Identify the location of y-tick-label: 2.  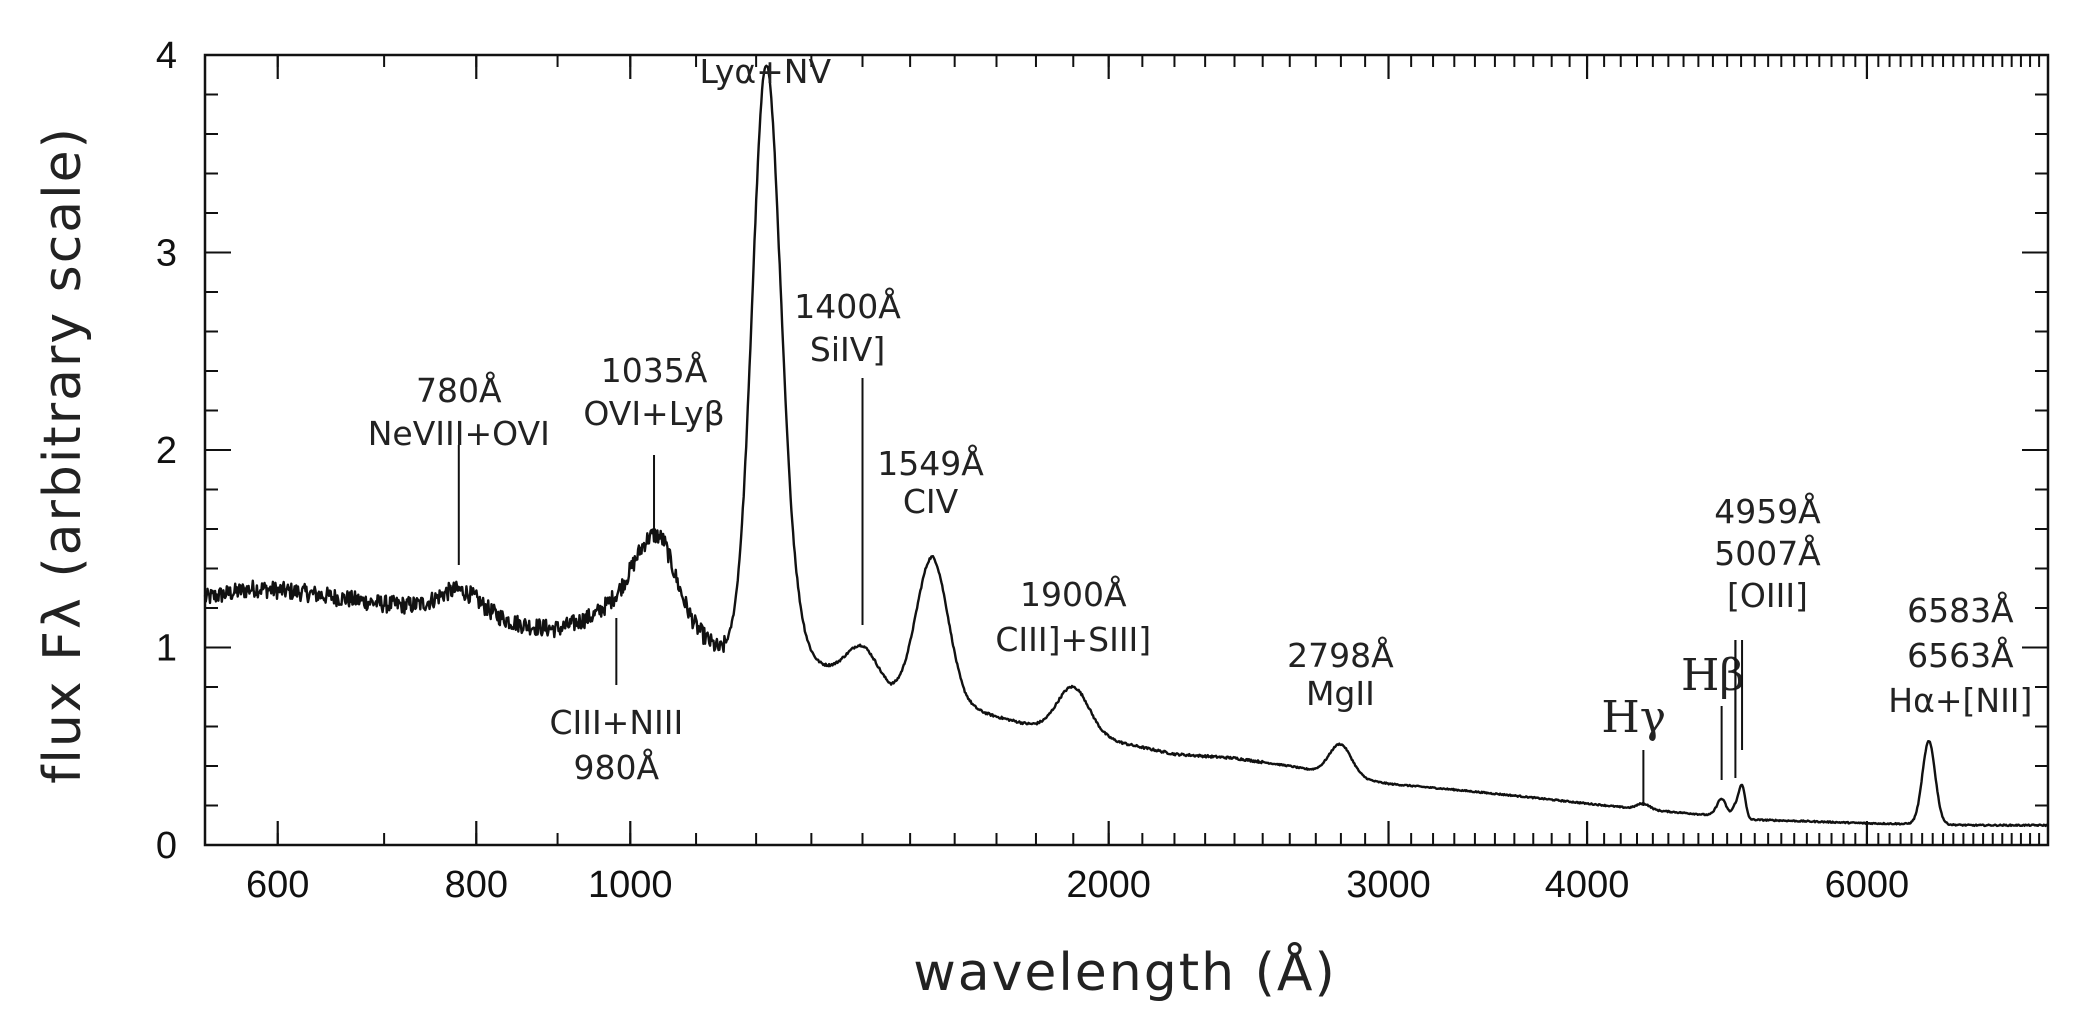
(166, 451).